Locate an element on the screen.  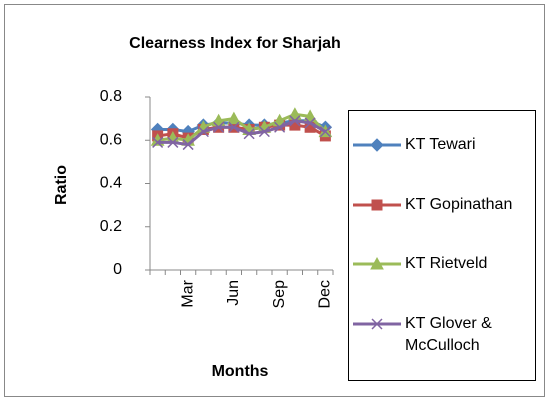
y-axis-label: Ratio is located at coordinates (61, 185).